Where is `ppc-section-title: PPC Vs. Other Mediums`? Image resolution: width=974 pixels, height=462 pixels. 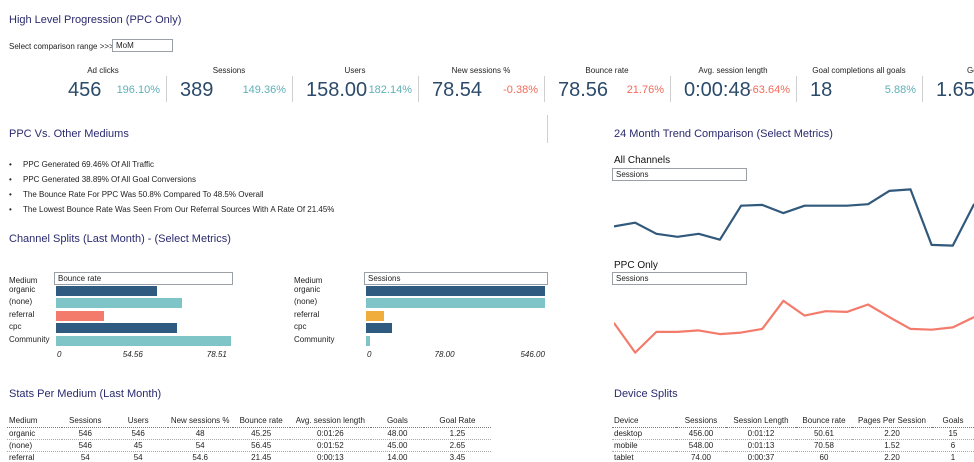
ppc-section-title: PPC Vs. Other Mediums is located at coordinates (69, 134).